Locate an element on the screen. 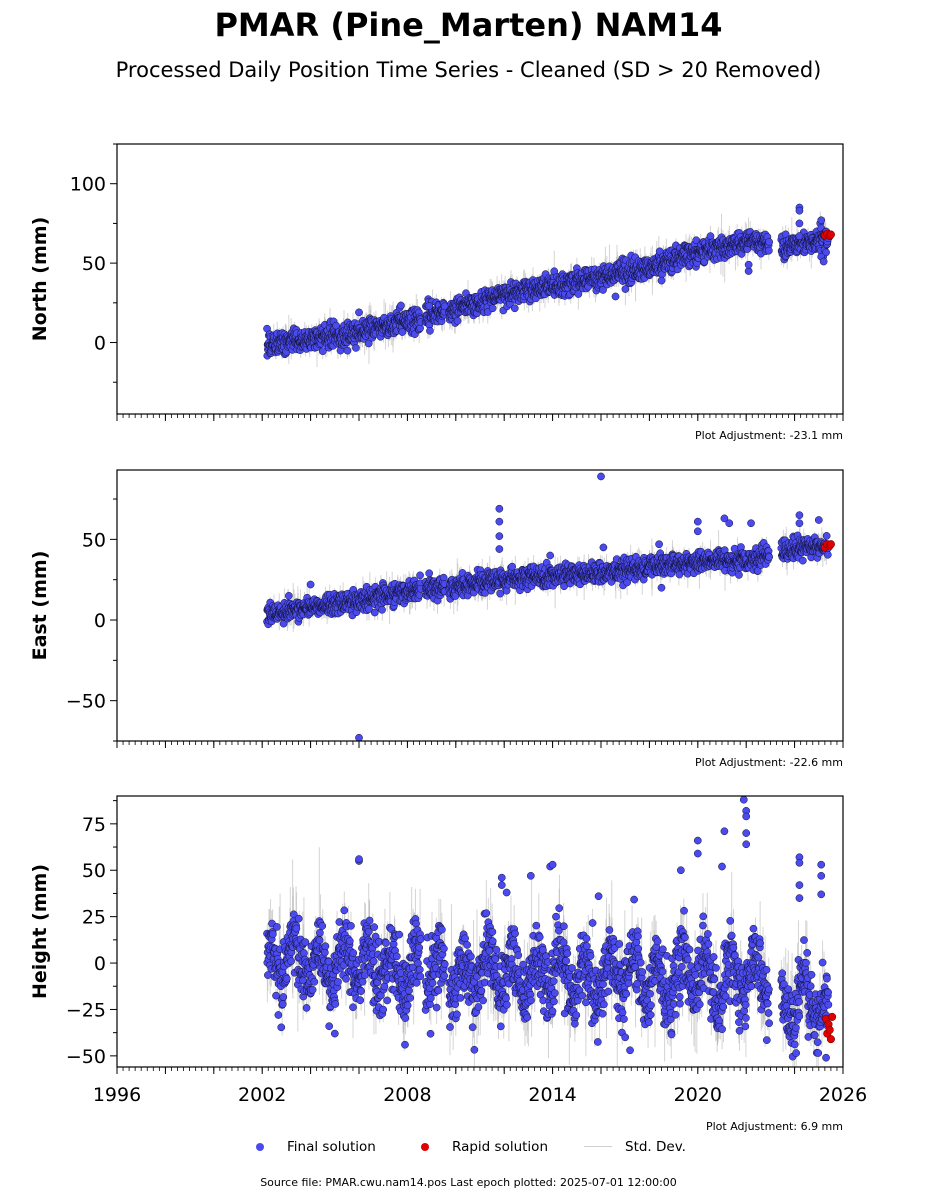 The image size is (937, 1200). x-major-ticks-north is located at coordinates (480, 417).